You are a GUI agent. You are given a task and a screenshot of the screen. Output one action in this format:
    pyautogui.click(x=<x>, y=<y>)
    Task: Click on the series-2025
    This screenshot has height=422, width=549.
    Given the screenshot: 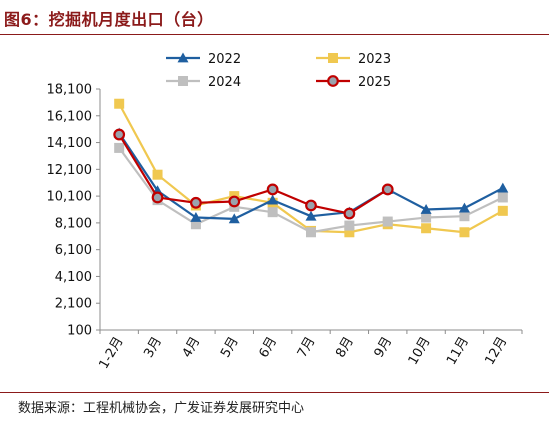 What is the action you would take?
    pyautogui.click(x=253, y=174)
    